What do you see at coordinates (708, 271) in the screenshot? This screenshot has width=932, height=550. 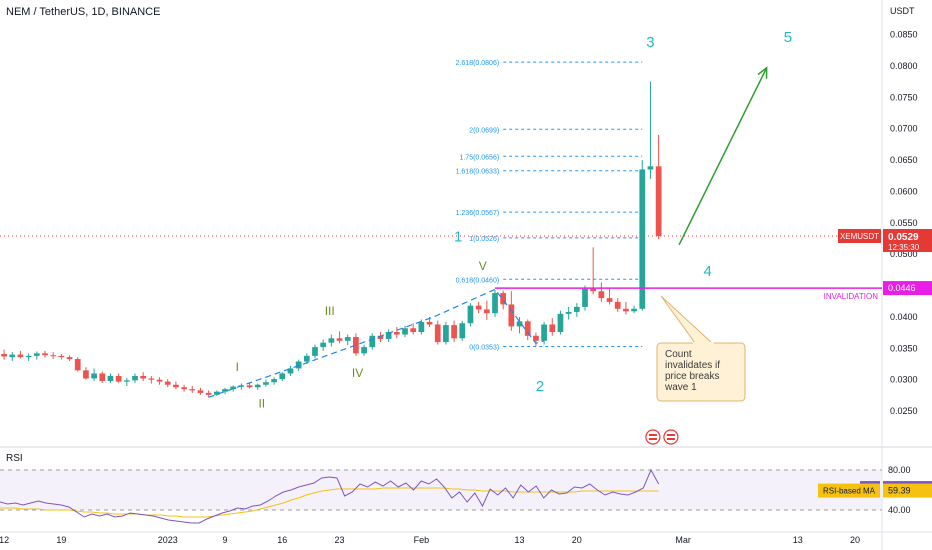 I see `impulse-wave-label: 4` at bounding box center [708, 271].